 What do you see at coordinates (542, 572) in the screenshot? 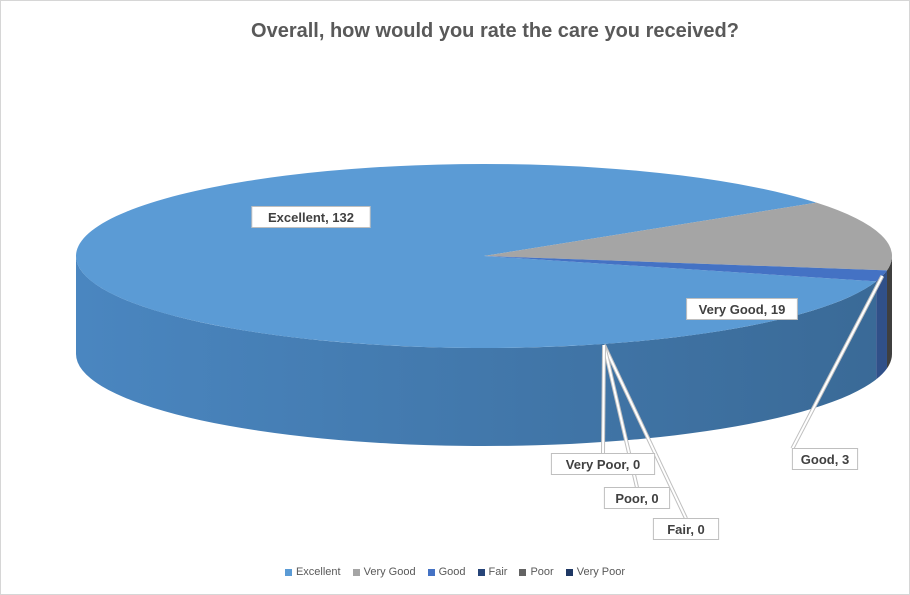
I see `legend-label: Poor` at bounding box center [542, 572].